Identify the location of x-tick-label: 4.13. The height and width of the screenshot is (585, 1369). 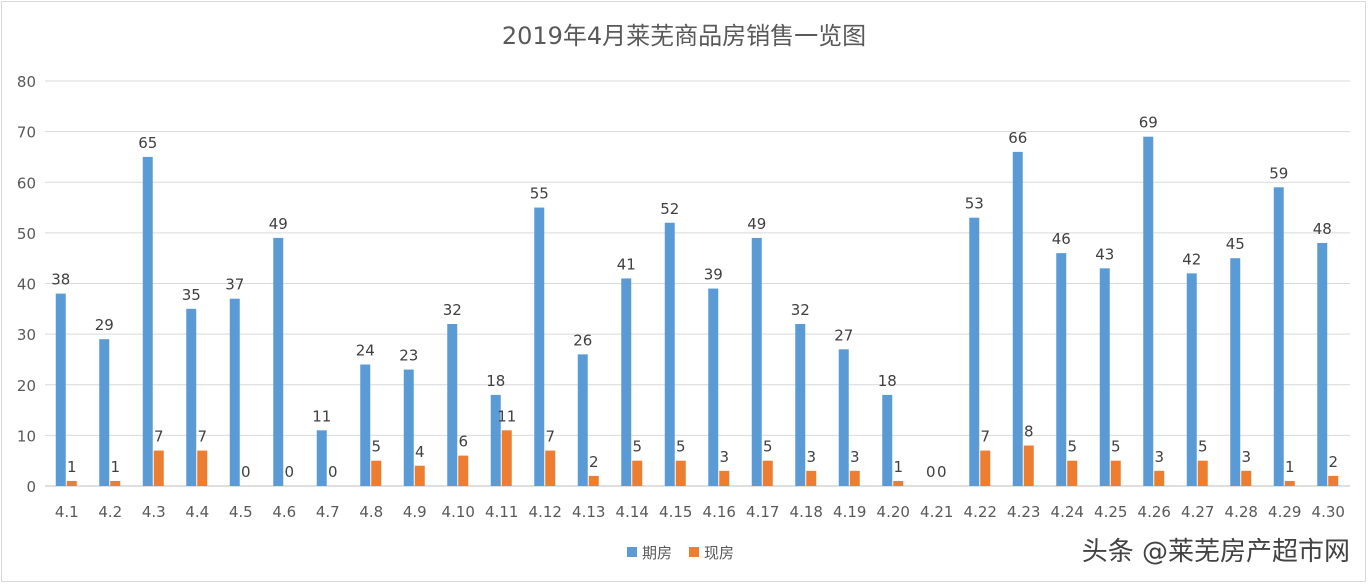
(588, 512).